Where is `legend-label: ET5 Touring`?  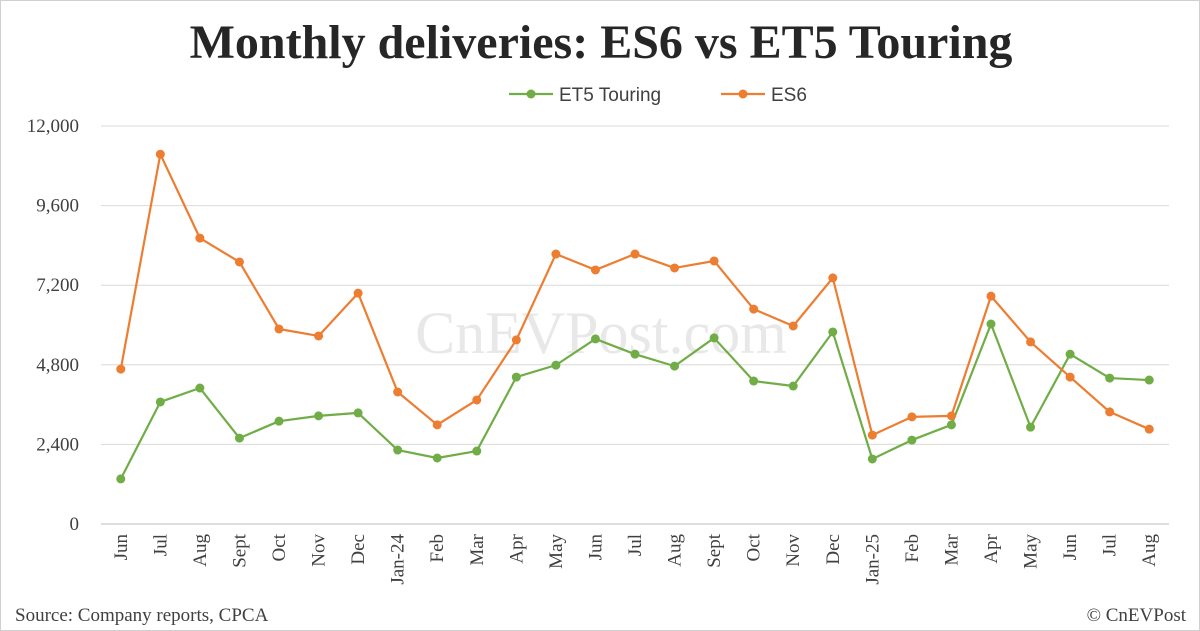 legend-label: ET5 Touring is located at coordinates (610, 95).